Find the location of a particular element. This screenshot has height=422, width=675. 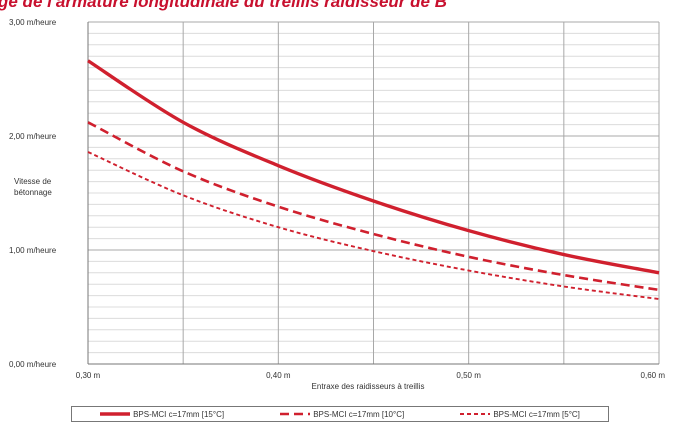

y-tick-label: 0,00 m/heure is located at coordinates (33, 364).